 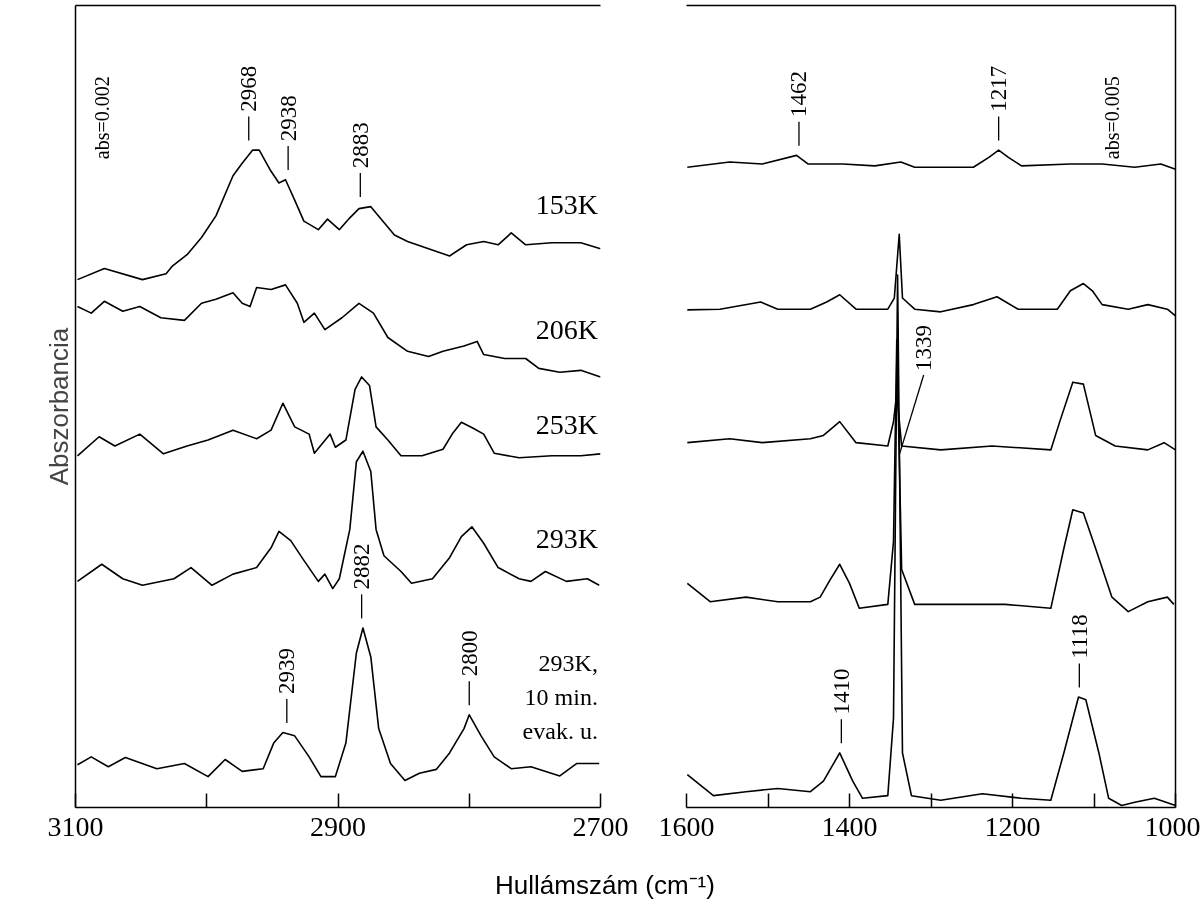 I want to click on annotation: abs=0.005, so click(x=1111, y=118).